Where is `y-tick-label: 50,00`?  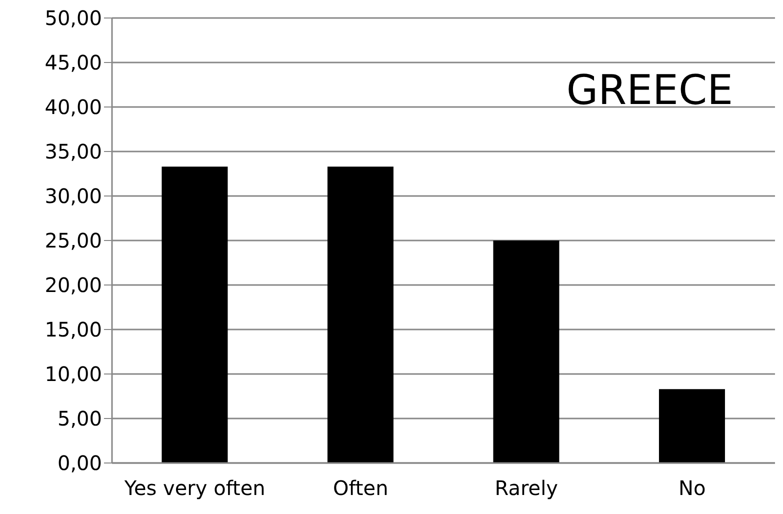 y-tick-label: 50,00 is located at coordinates (73, 18).